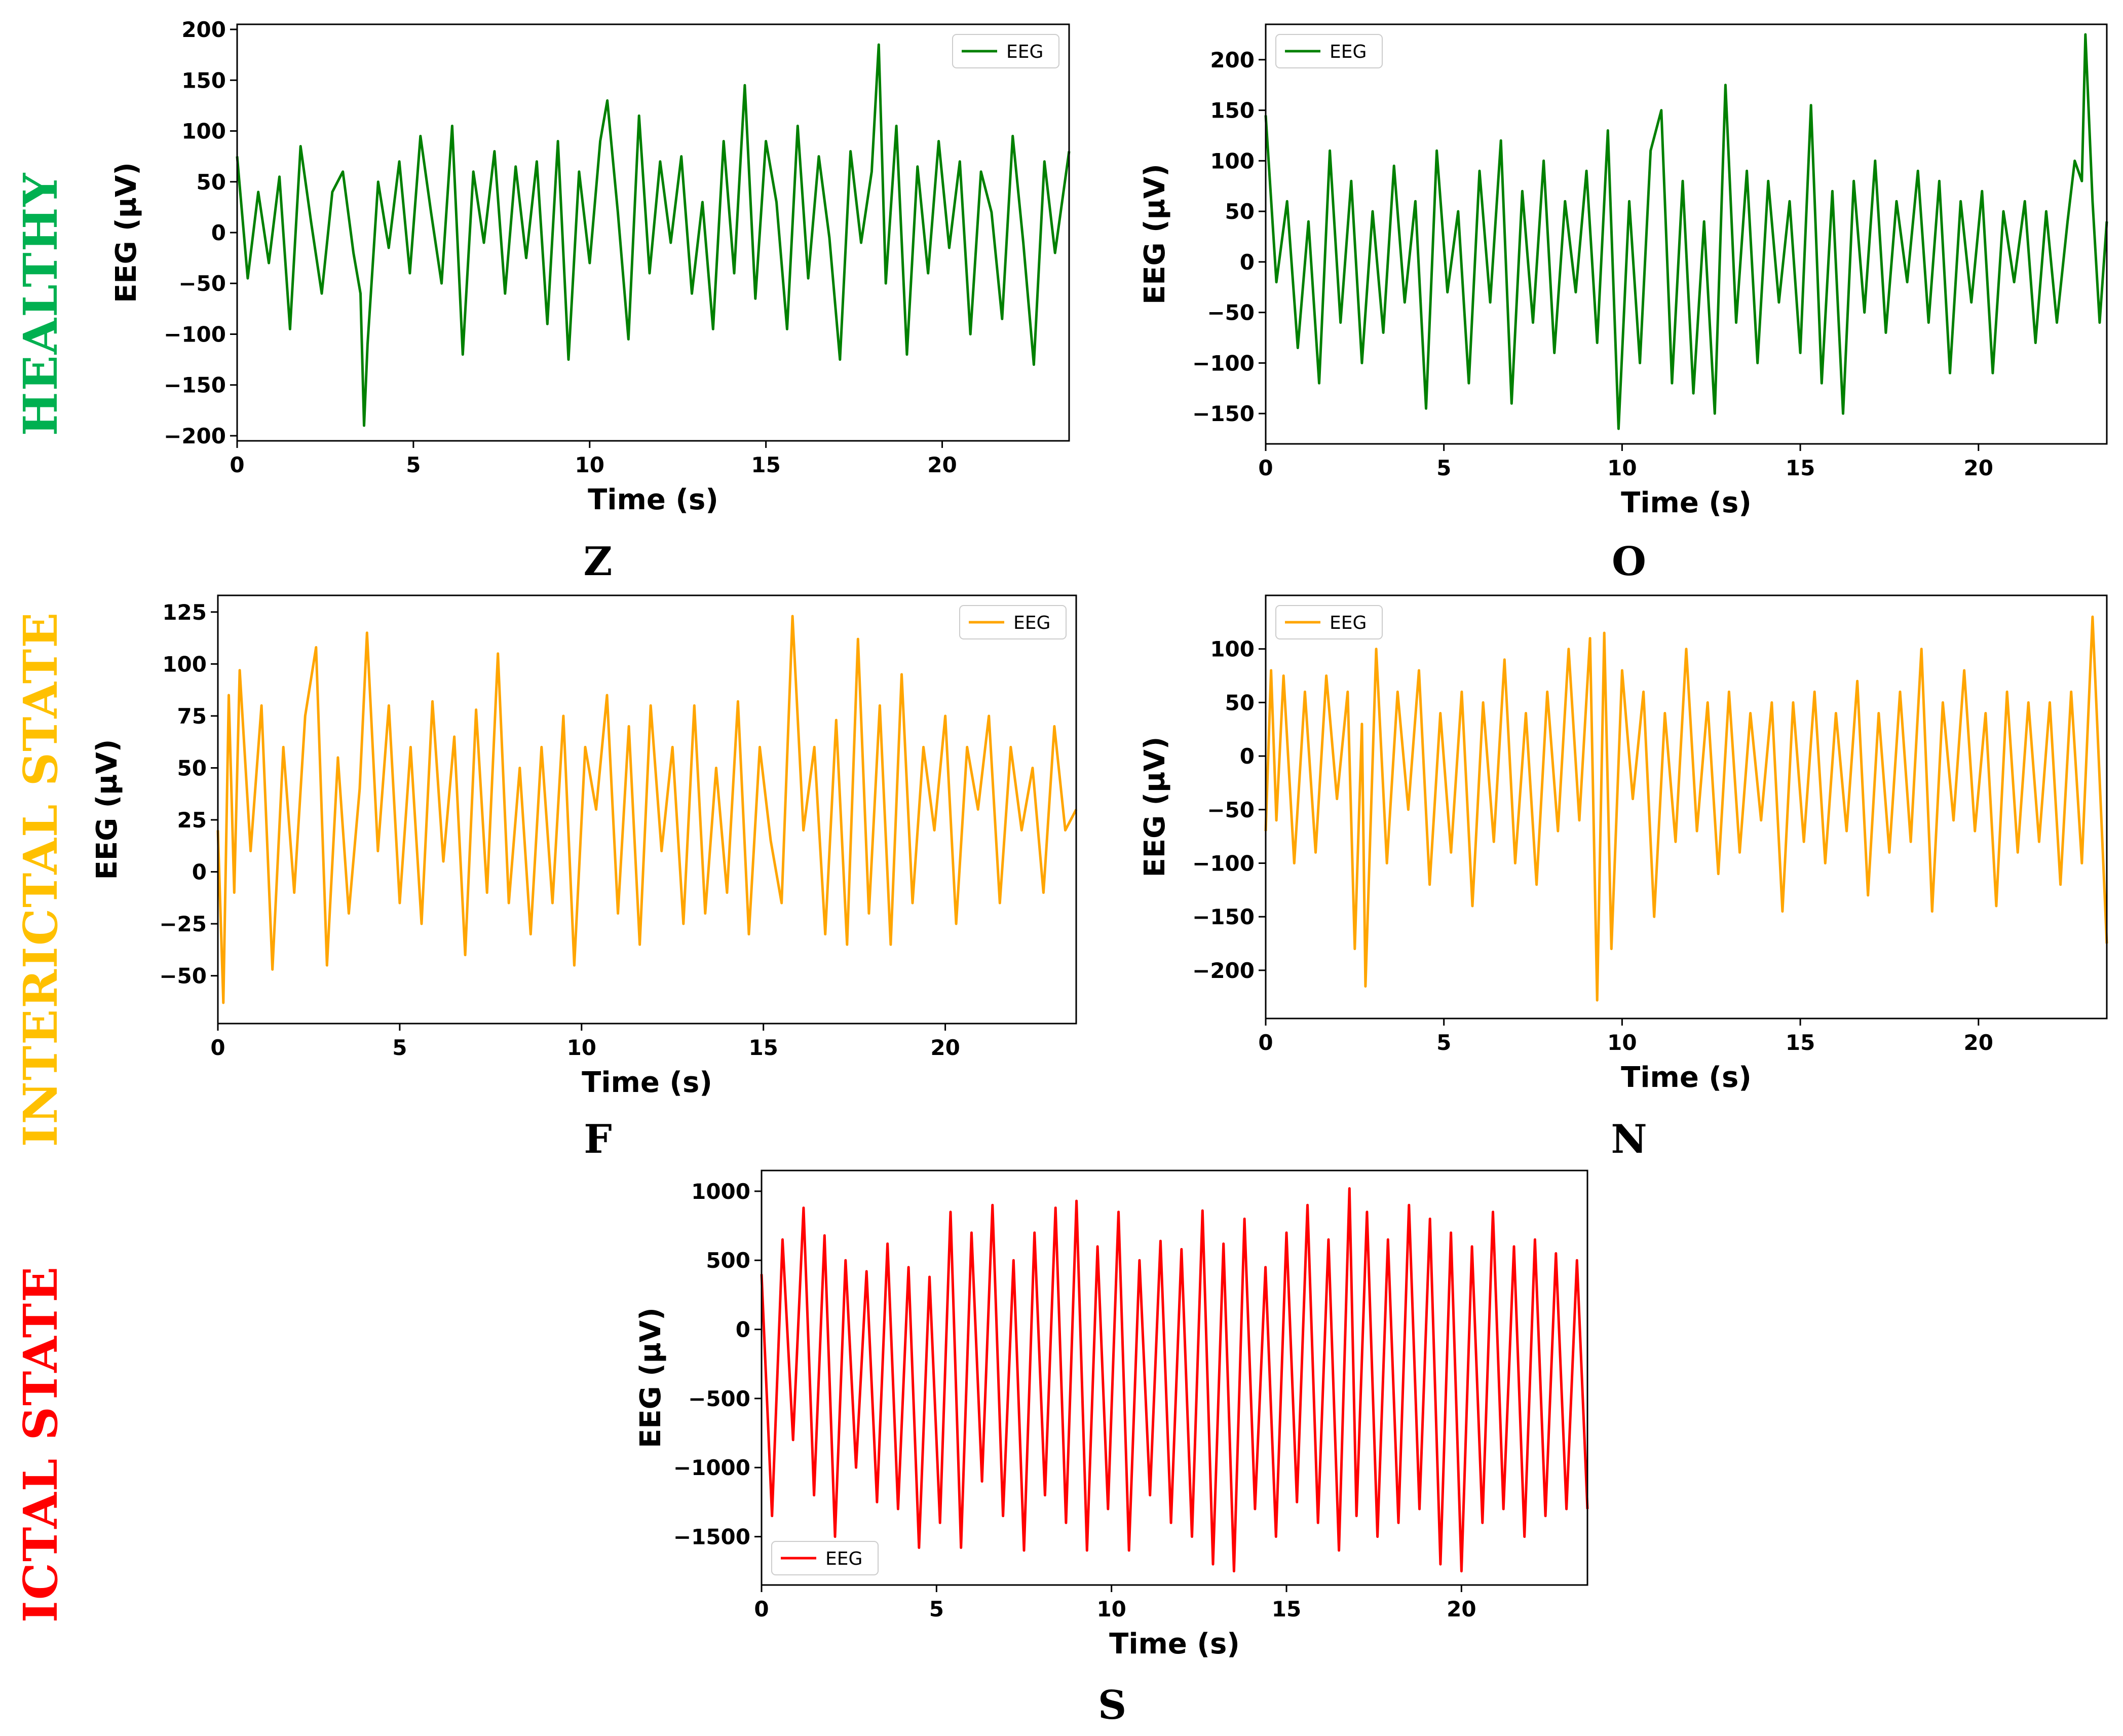 This screenshot has width=2123, height=1736. What do you see at coordinates (1155, 807) in the screenshot?
I see `y-axis-title-n: EEG (µV)` at bounding box center [1155, 807].